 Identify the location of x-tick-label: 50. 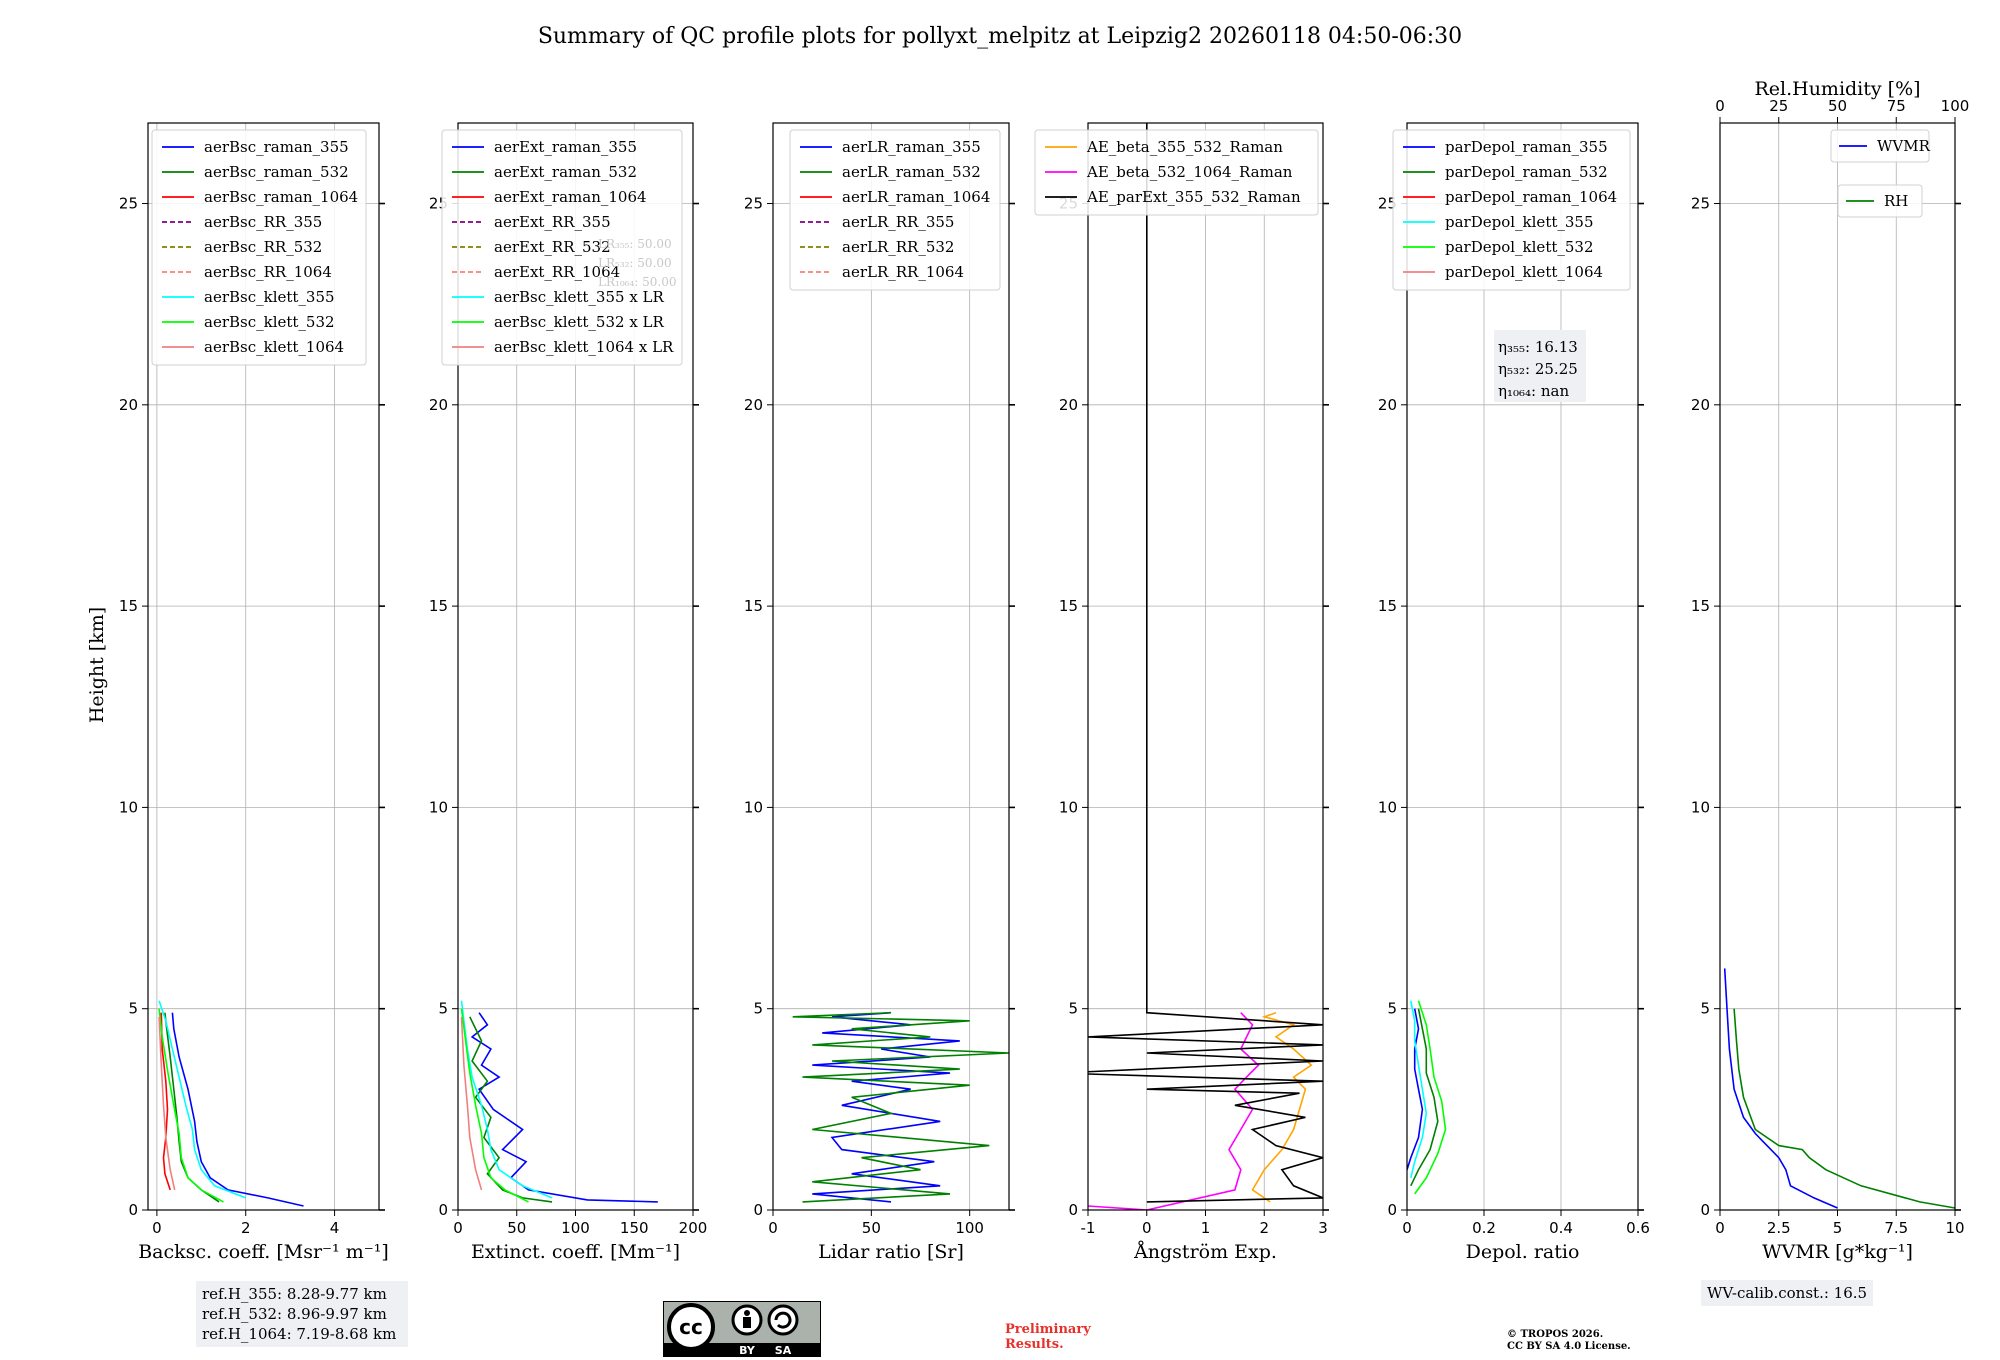
(871, 1228).